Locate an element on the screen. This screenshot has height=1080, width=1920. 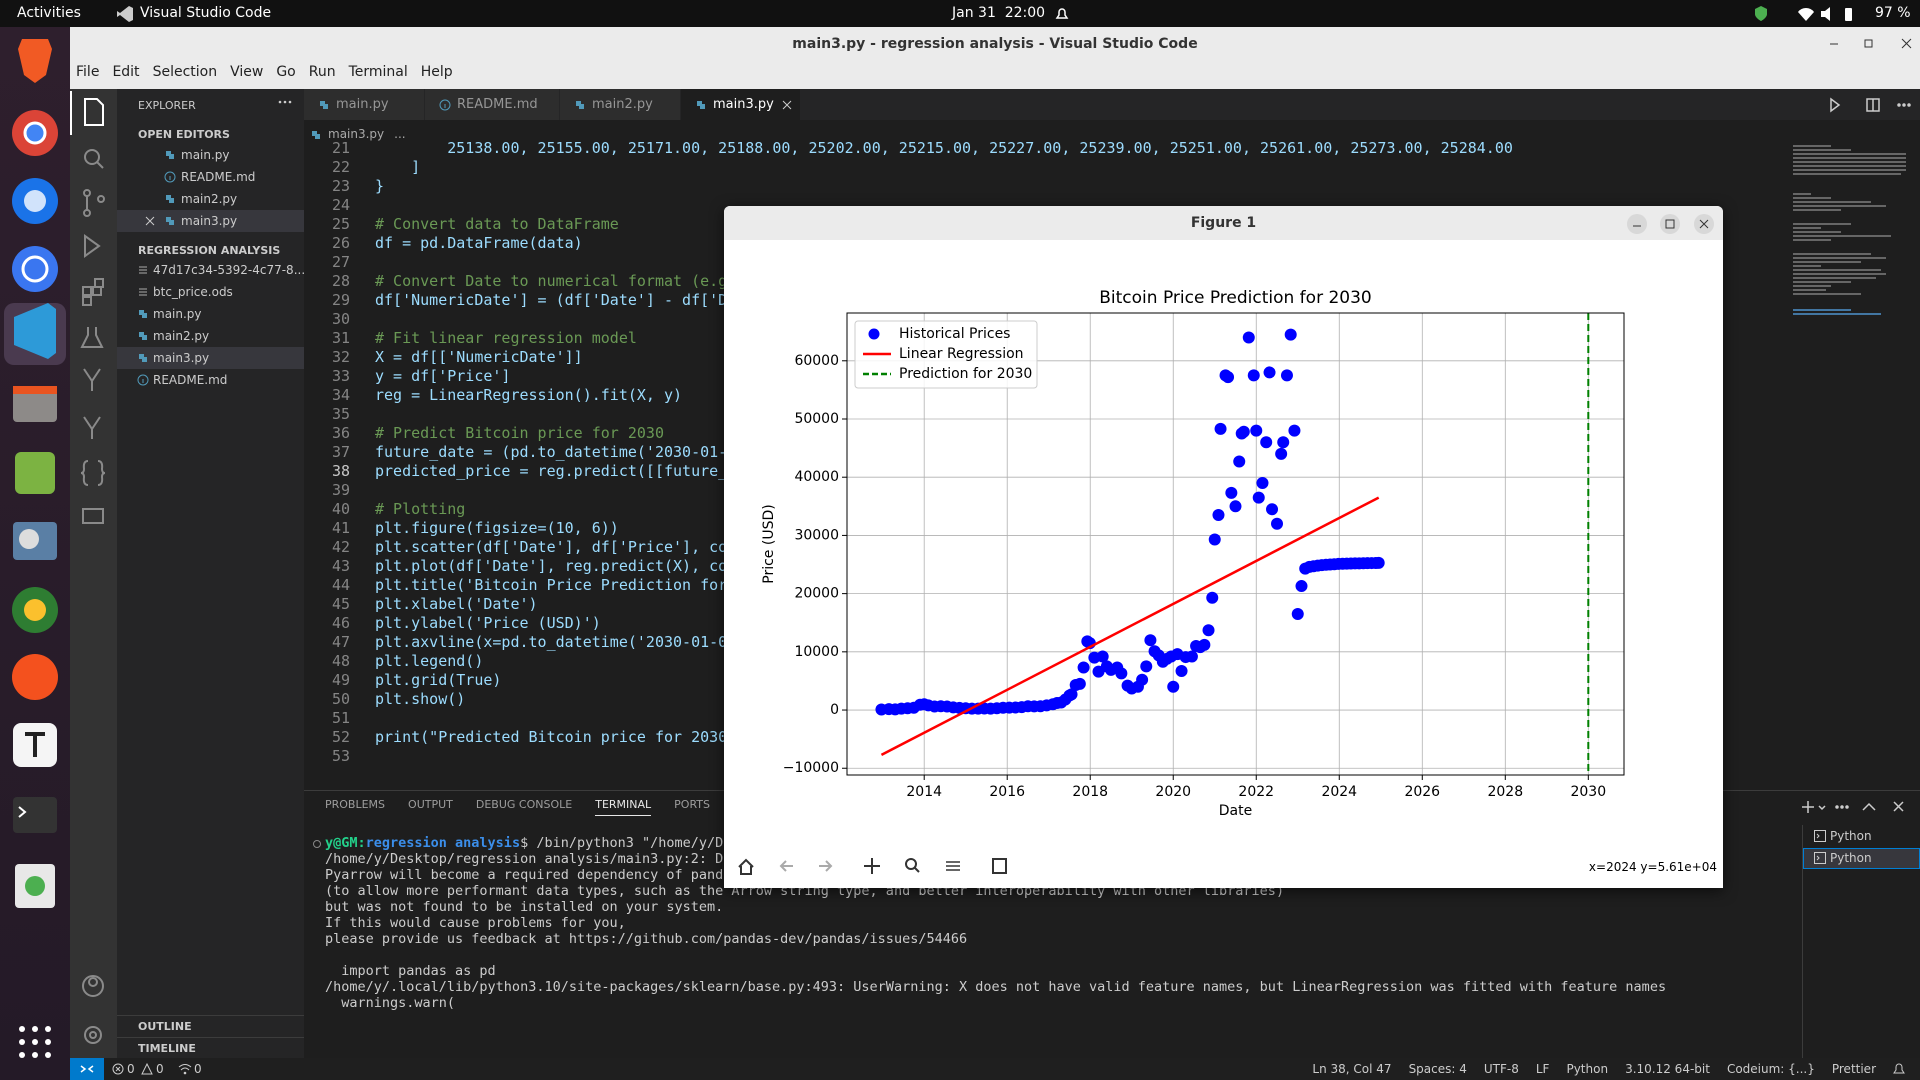
x-tick-label: 2030 is located at coordinates (1588, 792).